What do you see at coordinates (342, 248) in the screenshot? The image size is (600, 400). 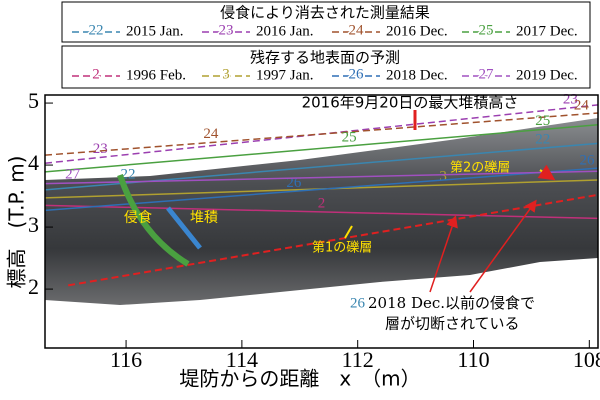 I see `annotation: 第1の礫層` at bounding box center [342, 248].